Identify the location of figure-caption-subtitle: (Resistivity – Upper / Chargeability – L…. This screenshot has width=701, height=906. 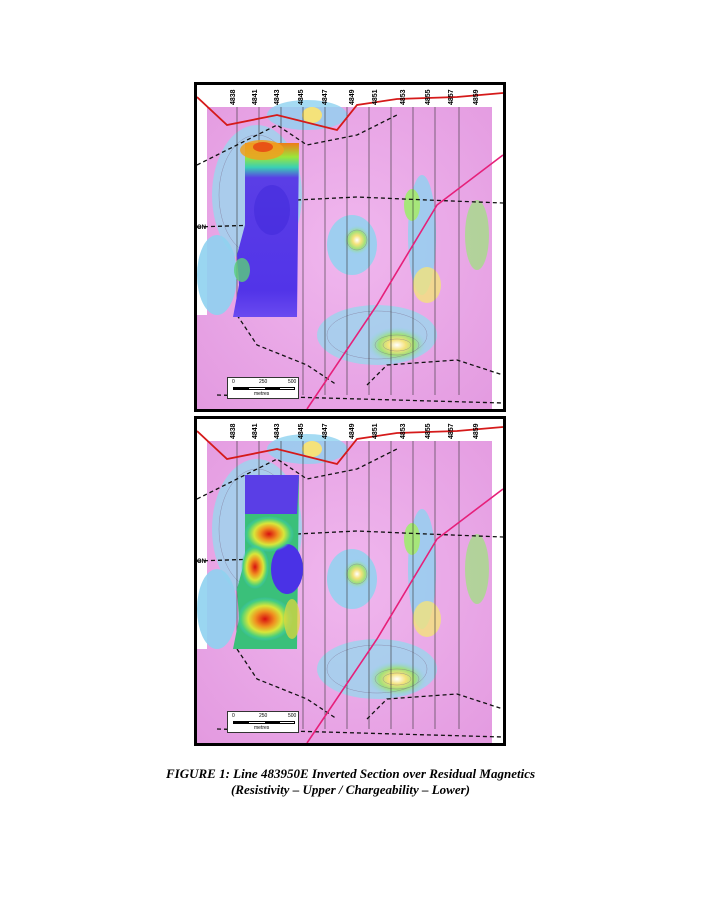
(350, 789).